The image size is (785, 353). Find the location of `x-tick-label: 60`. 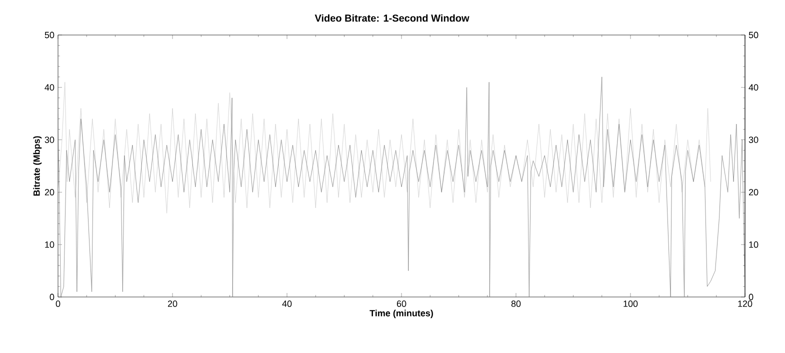

x-tick-label: 60 is located at coordinates (401, 303).